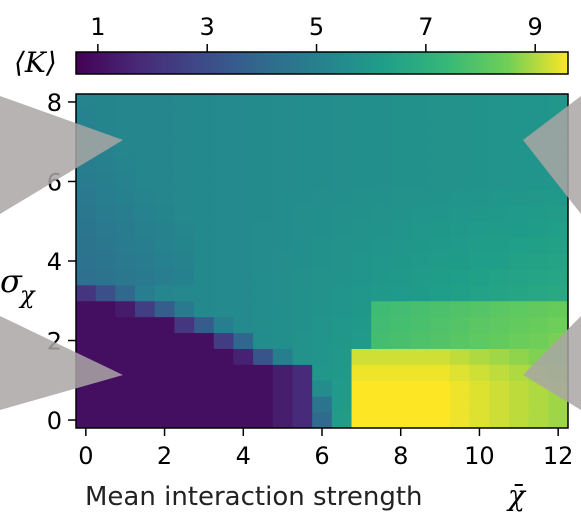 The width and height of the screenshot is (581, 517). Describe the element at coordinates (61, 155) in the screenshot. I see `left-upper-arrow` at that location.